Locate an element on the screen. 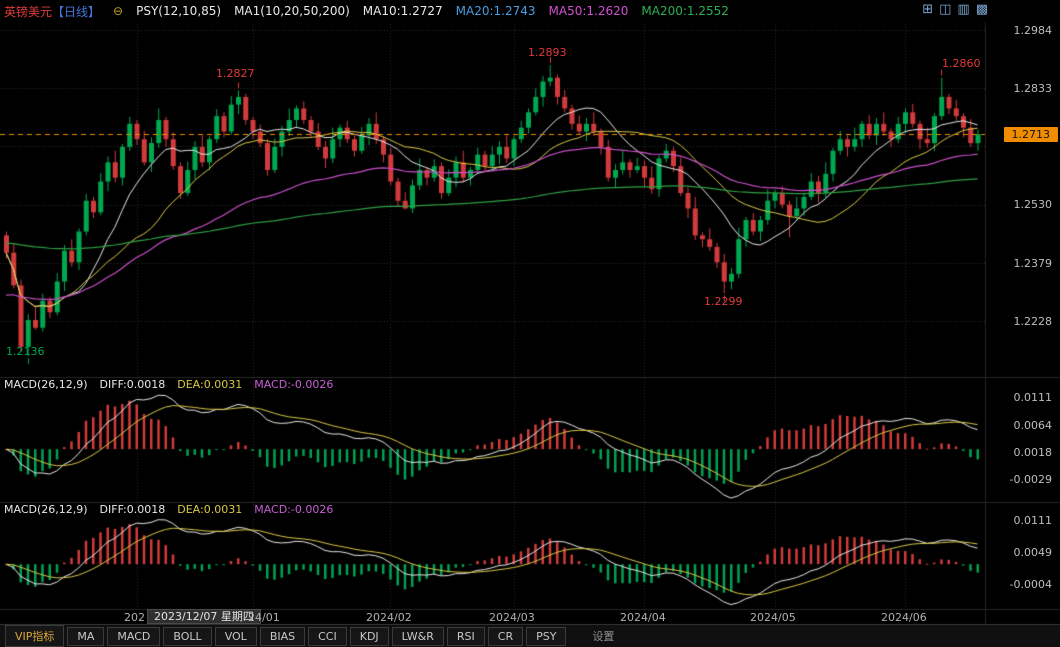 This screenshot has height=647, width=1060. x-axis-label-month: 2024/02 is located at coordinates (389, 617).